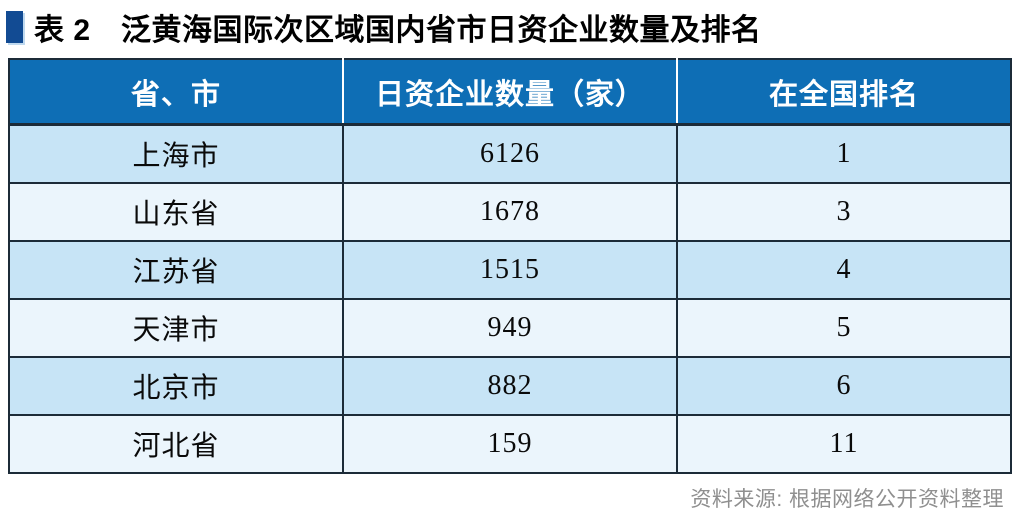 The image size is (1024, 517). I want to click on column-header-count: 日资企业数量（家）, so click(510, 92).